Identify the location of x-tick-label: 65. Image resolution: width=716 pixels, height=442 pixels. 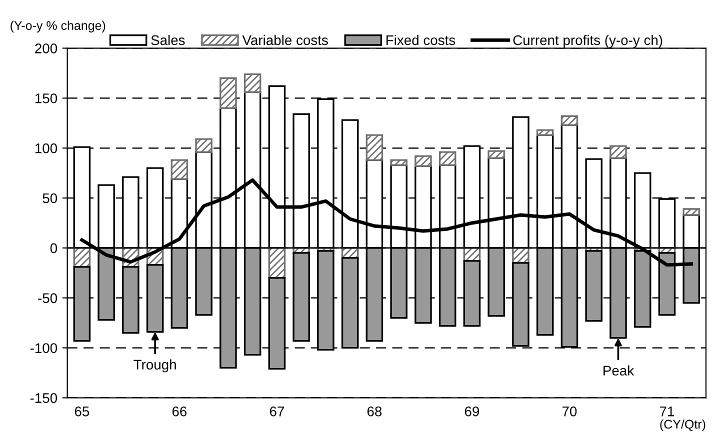
(82, 411).